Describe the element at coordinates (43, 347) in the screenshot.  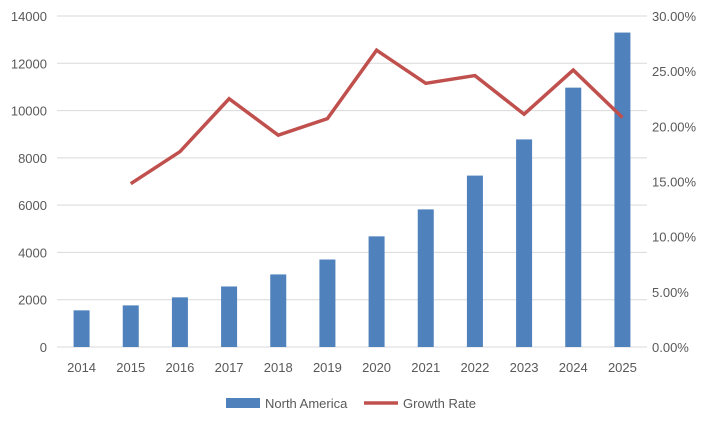
I see `y-left-tick-label: 0` at that location.